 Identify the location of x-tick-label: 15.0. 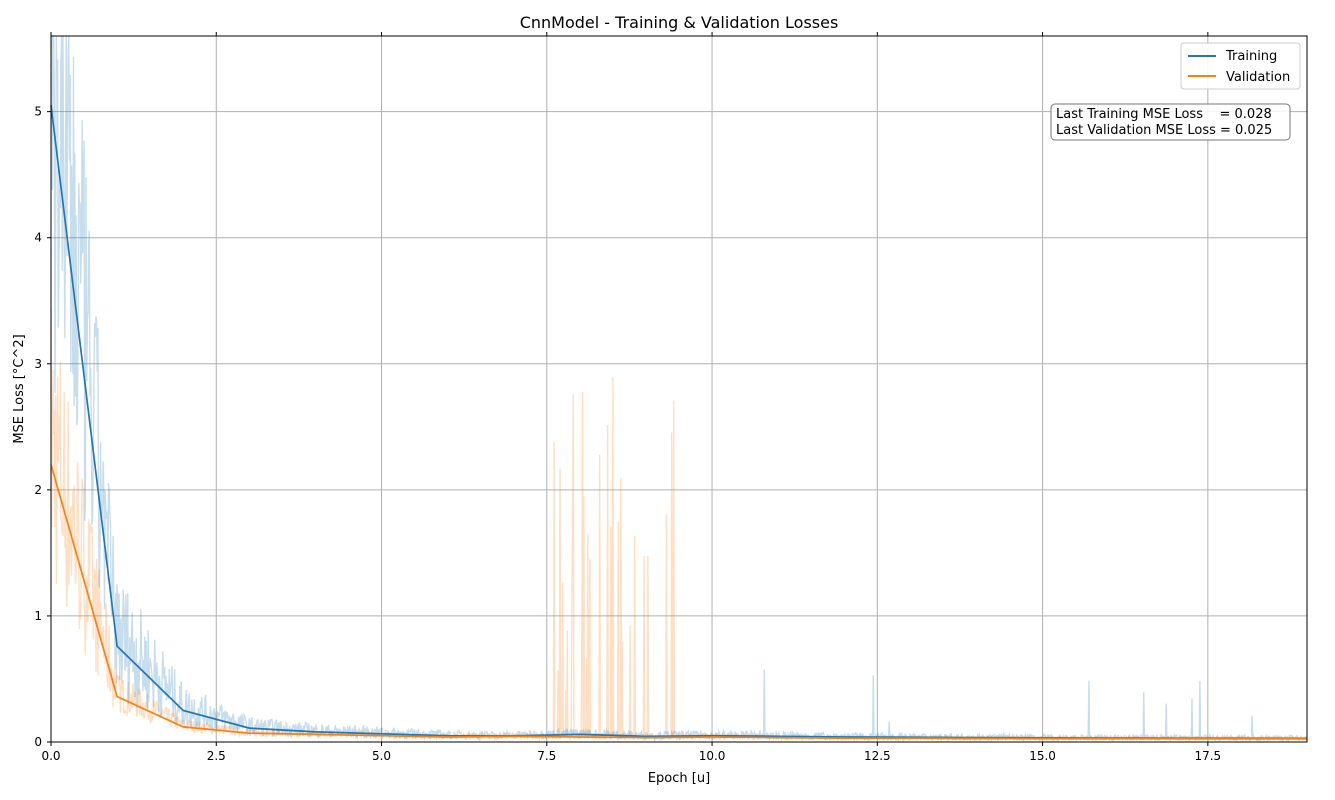
(1042, 756).